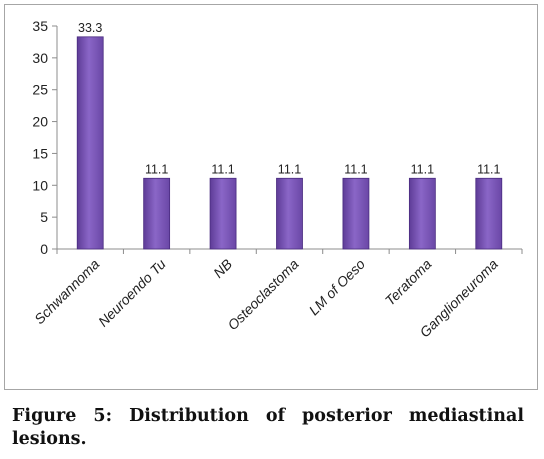 This screenshot has height=459, width=544. I want to click on bar-lm-of-oeso, so click(356, 213).